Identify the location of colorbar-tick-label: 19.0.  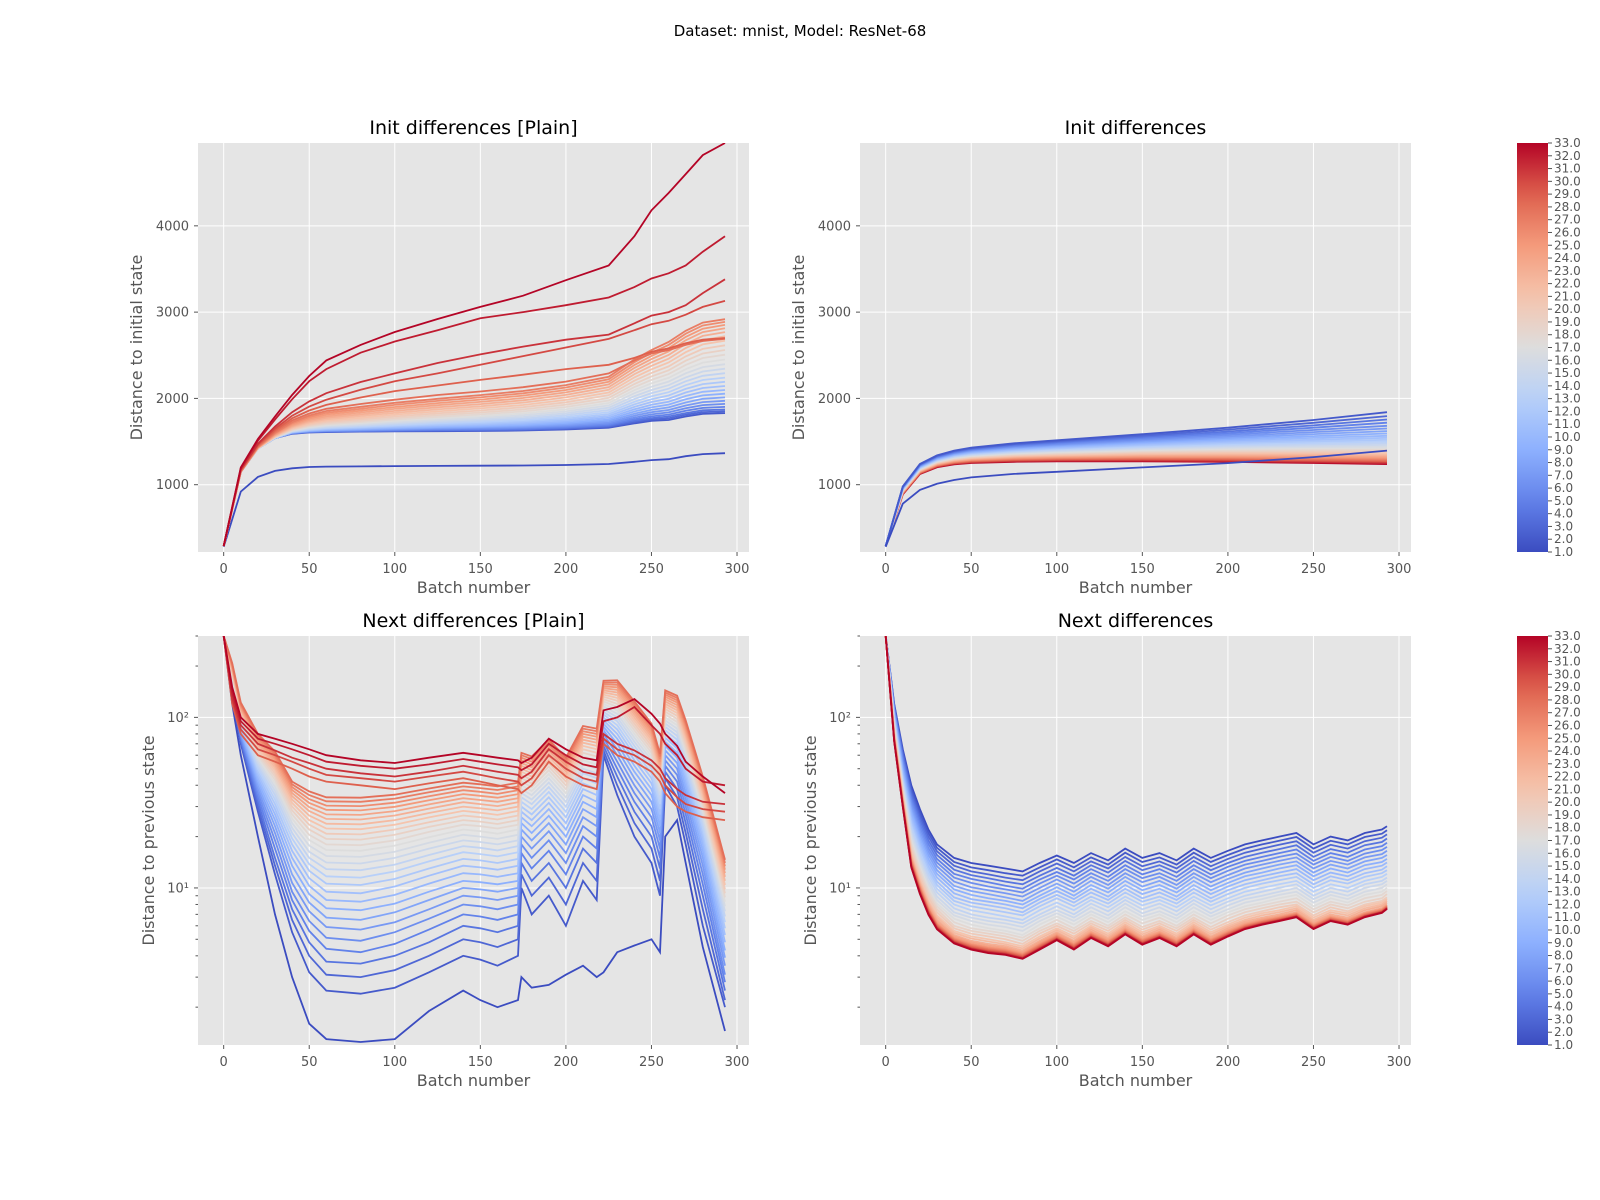
(1567, 815).